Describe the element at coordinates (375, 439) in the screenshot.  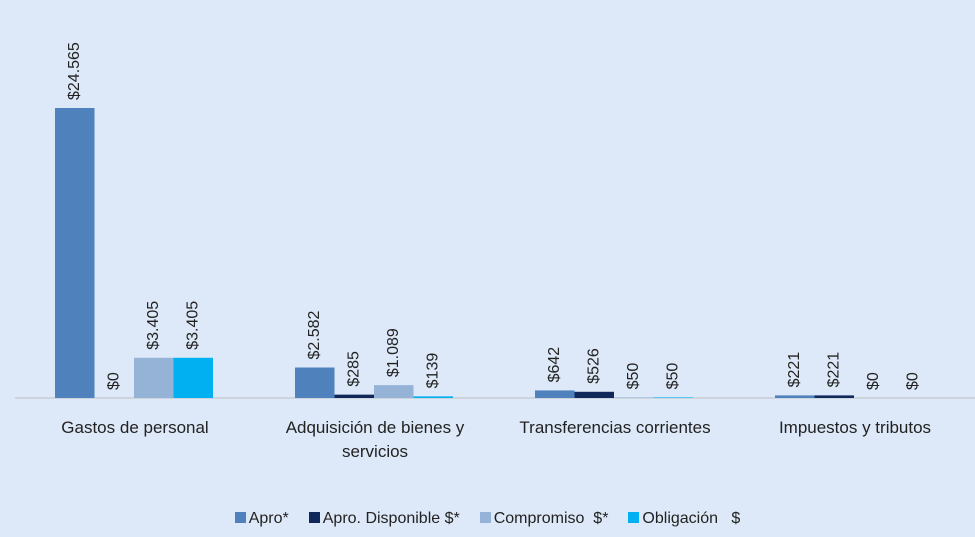
I see `x-tick-label: Adquisición de bienes y servicios` at that location.